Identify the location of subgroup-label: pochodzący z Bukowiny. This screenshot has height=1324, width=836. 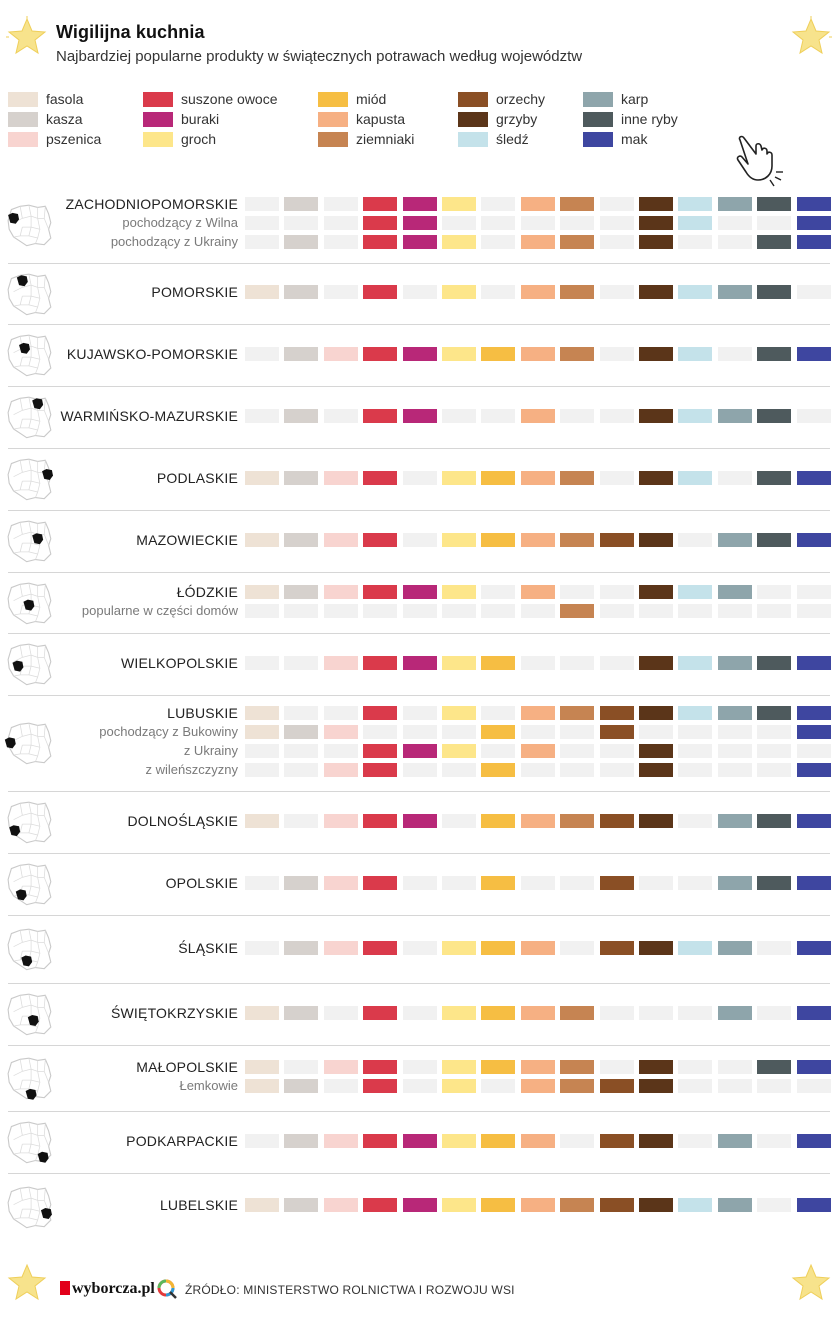
(168, 731).